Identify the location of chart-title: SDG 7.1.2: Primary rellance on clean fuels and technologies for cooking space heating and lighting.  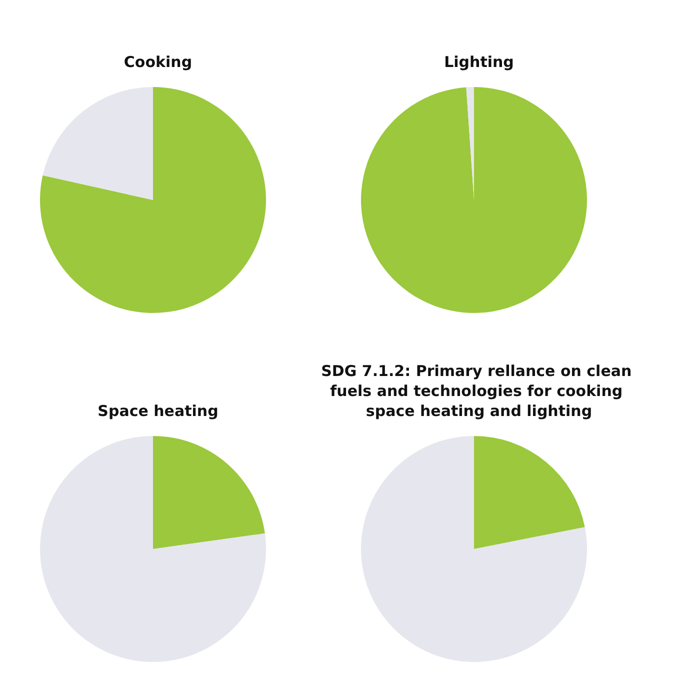
(479, 391).